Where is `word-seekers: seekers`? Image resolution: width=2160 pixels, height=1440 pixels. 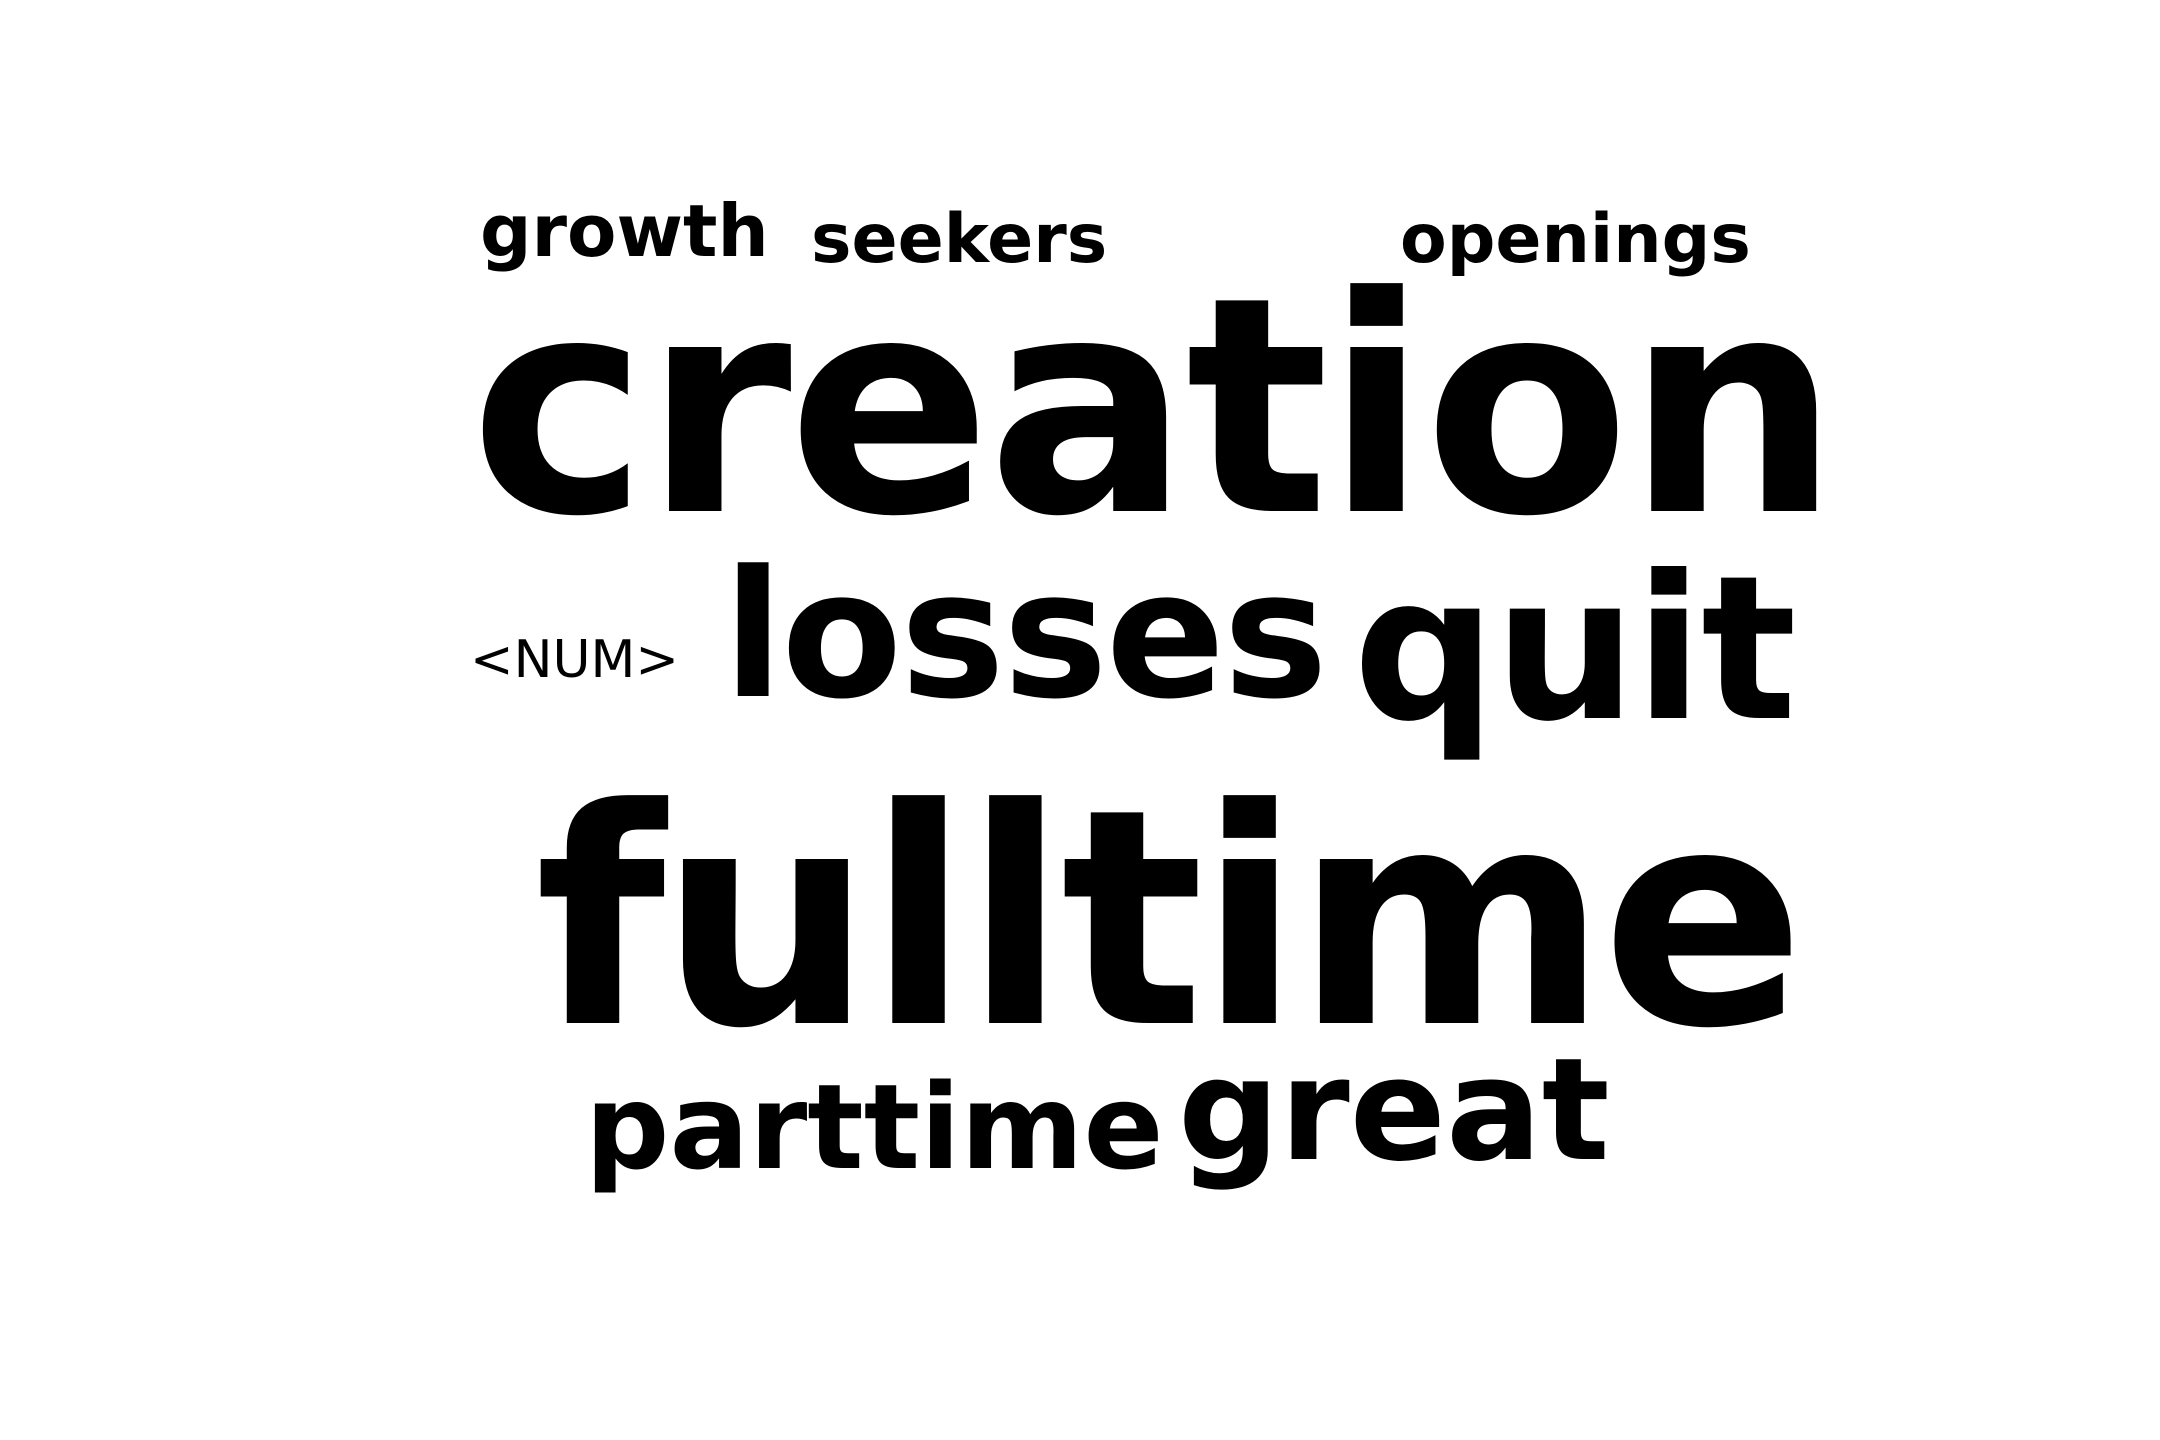
word-seekers: seekers is located at coordinates (959, 239).